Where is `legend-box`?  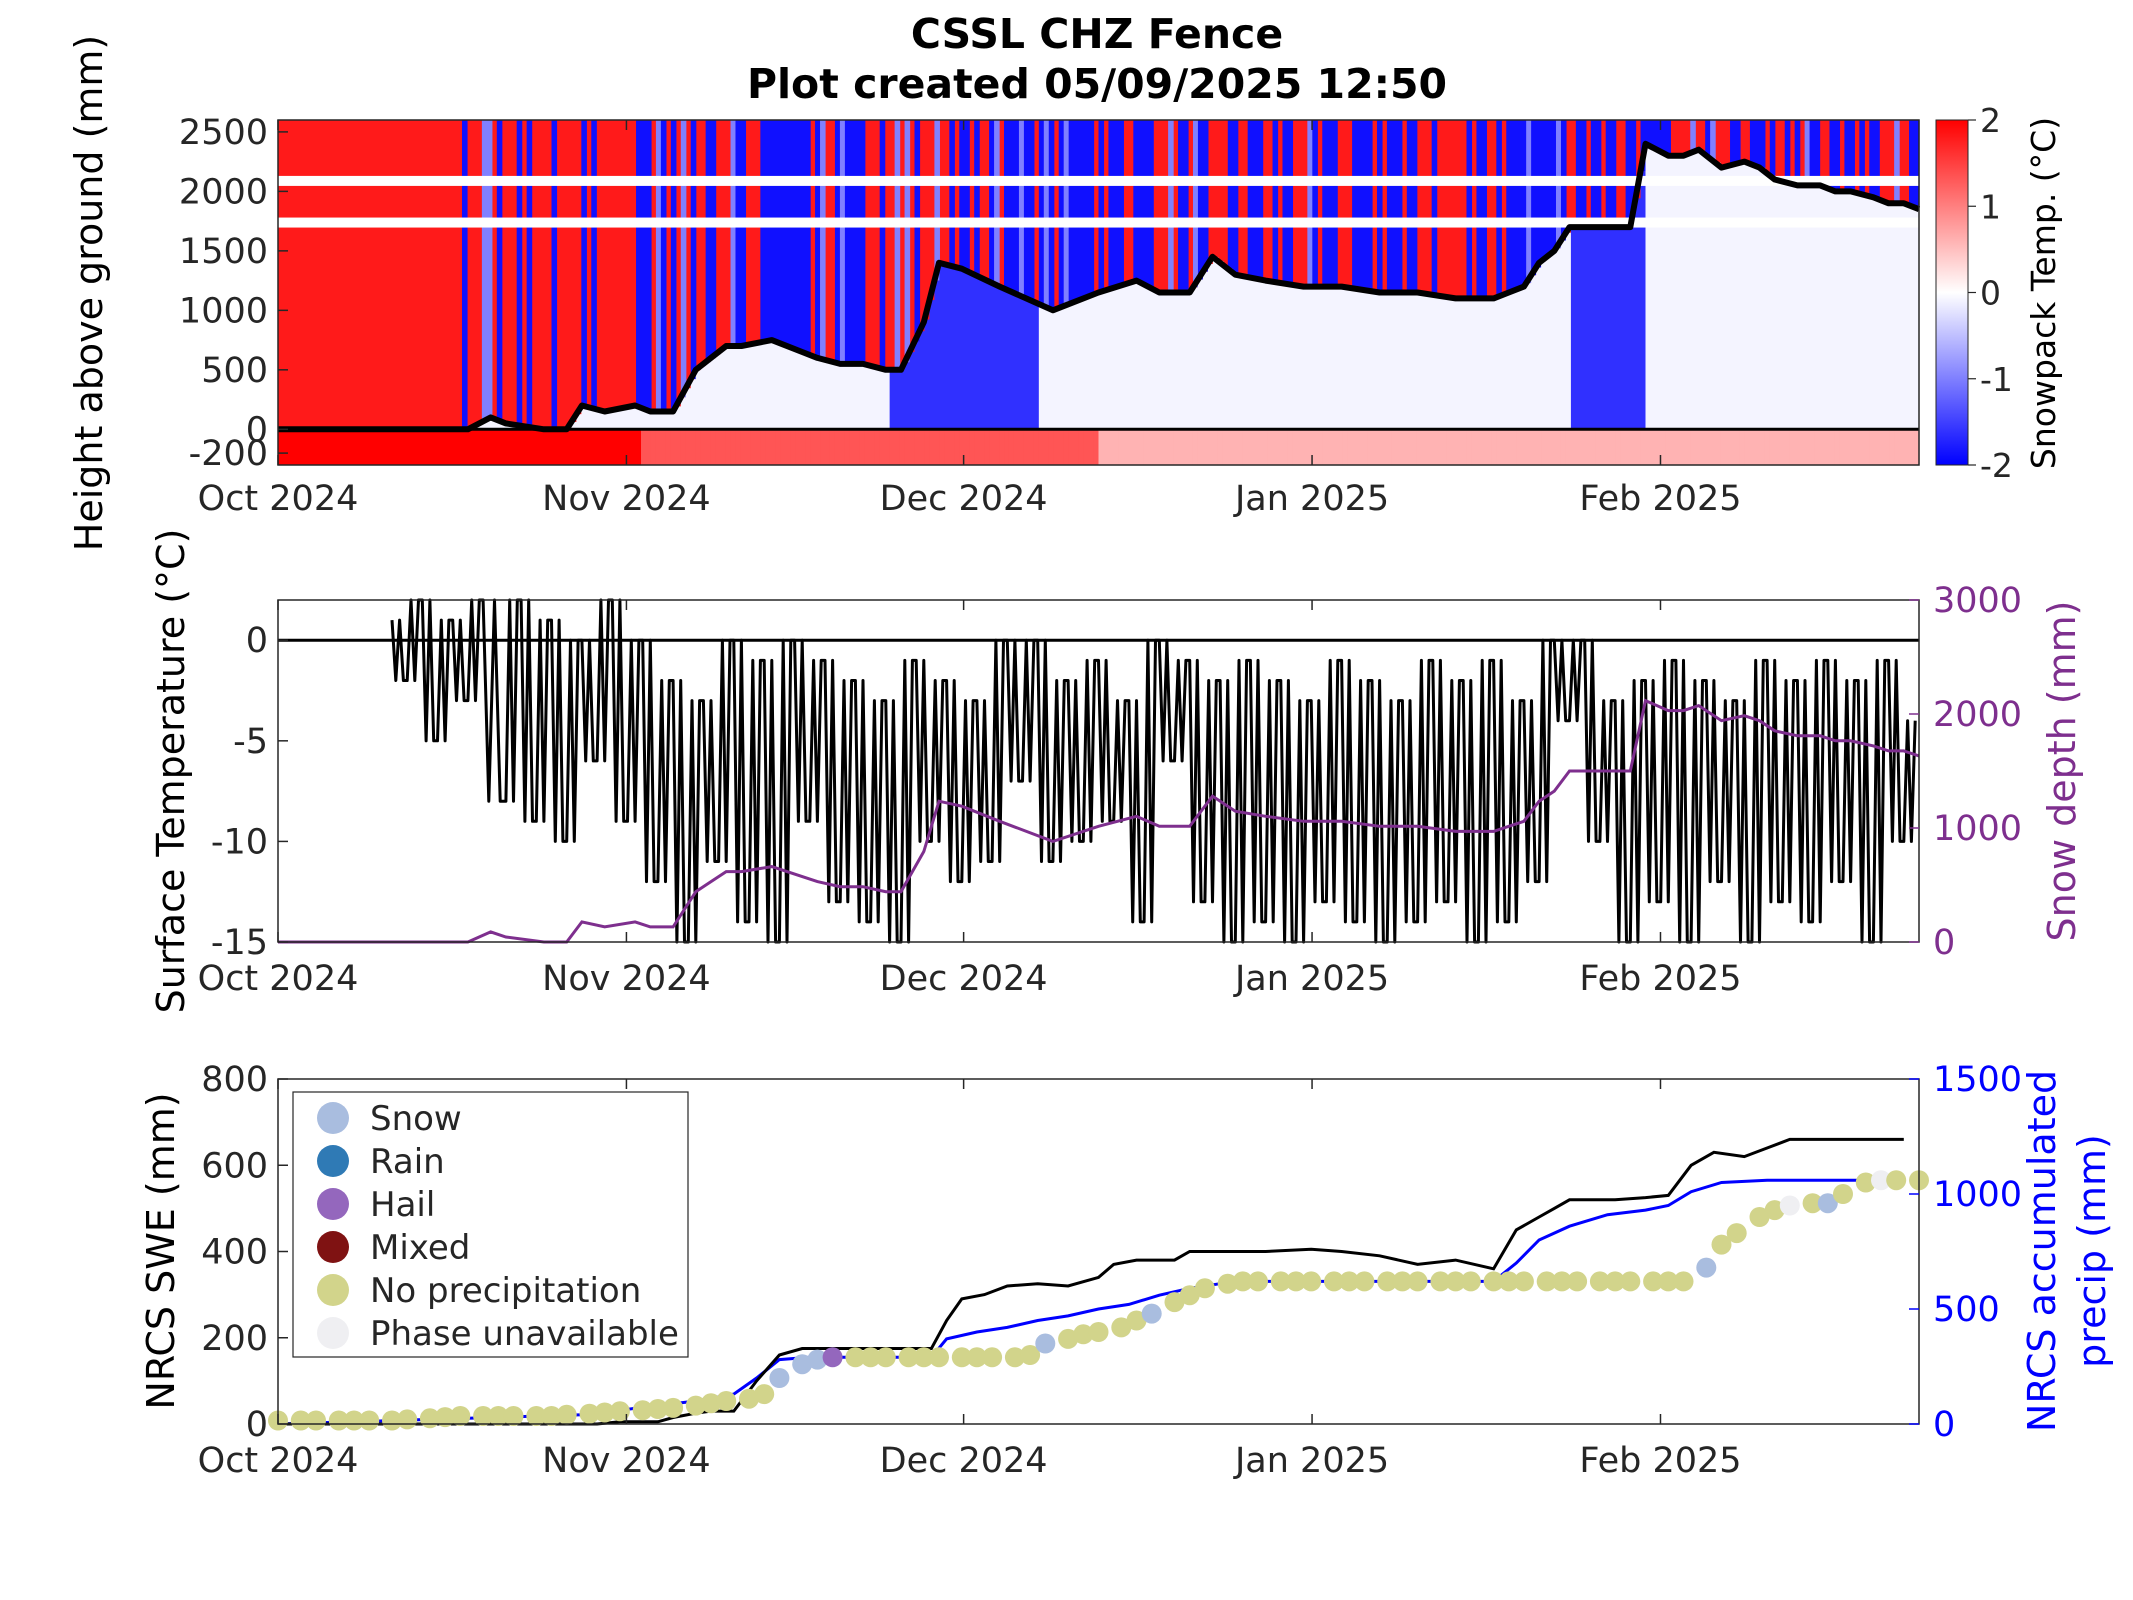
legend-box is located at coordinates (490, 1224).